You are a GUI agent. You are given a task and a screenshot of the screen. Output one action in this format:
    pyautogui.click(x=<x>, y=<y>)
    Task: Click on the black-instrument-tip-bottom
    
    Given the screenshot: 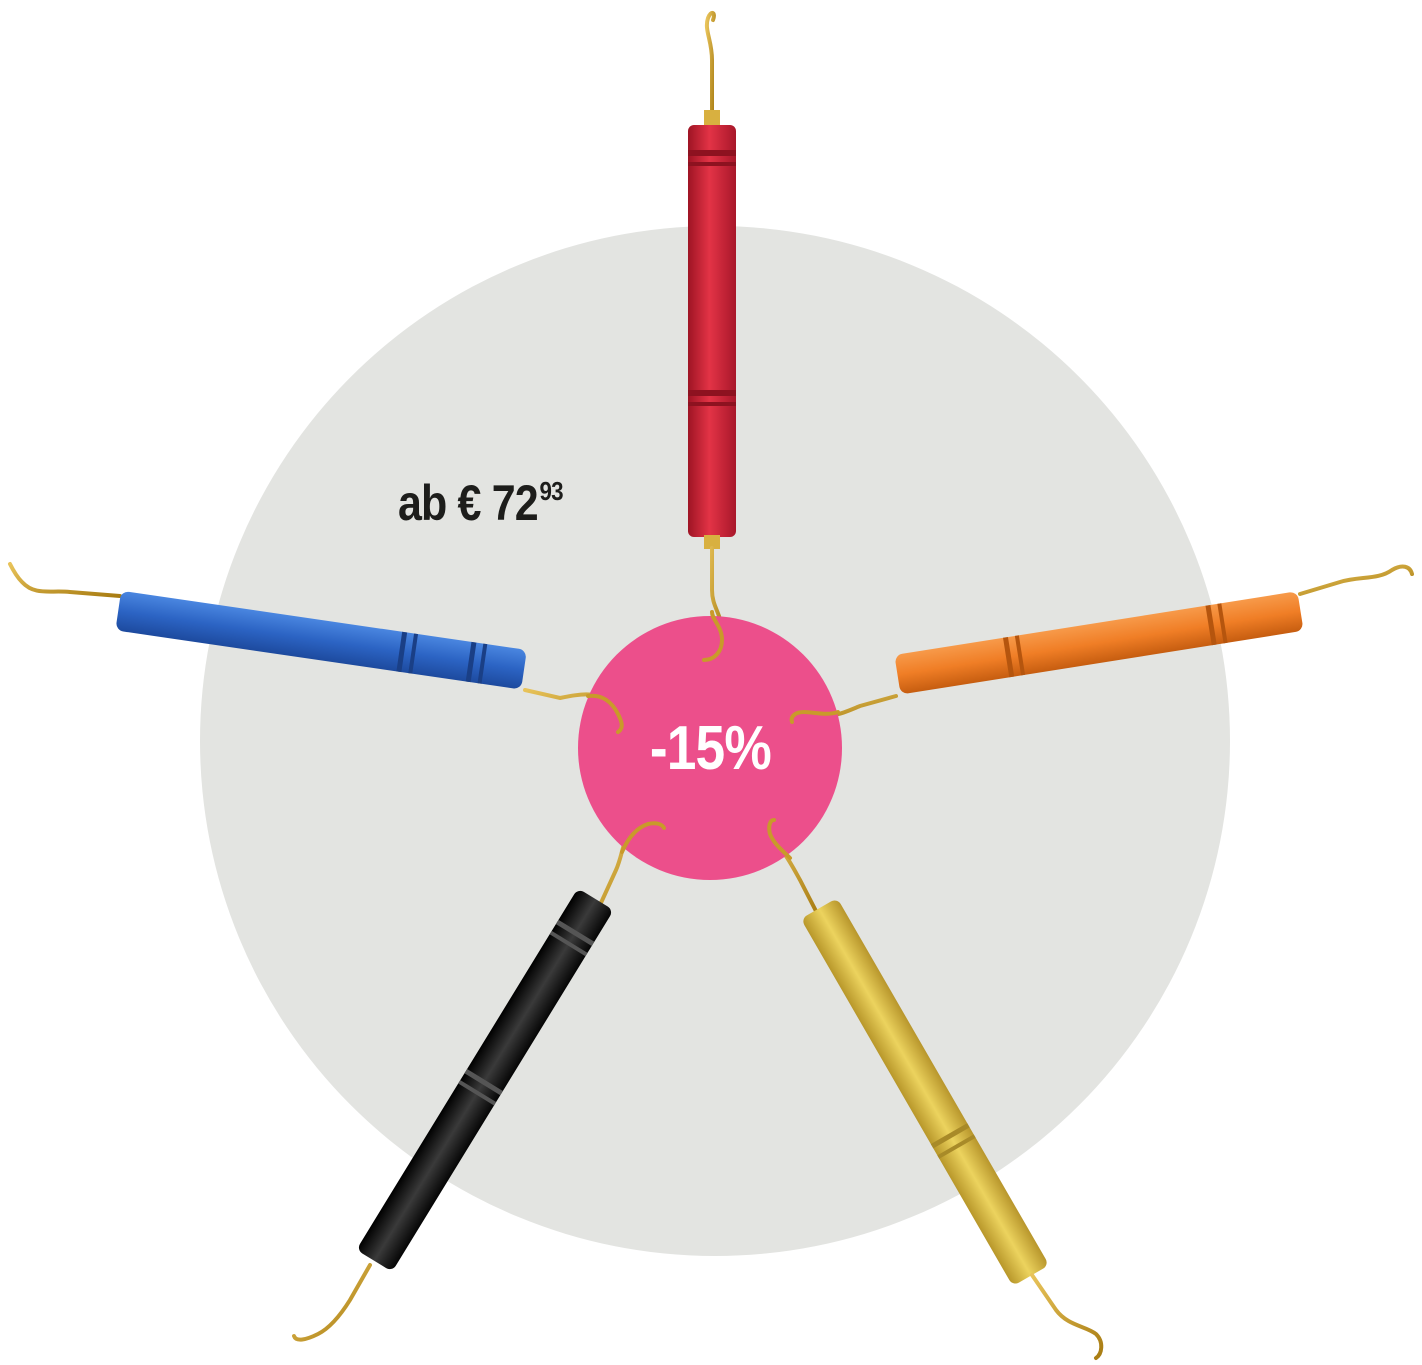 What is the action you would take?
    pyautogui.click(x=332, y=1302)
    